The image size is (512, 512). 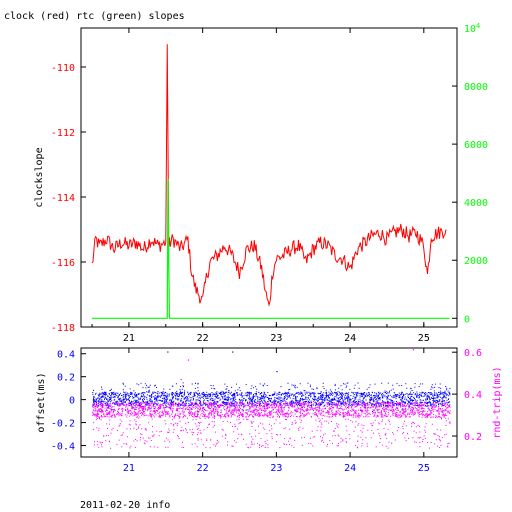 I want to click on bottom-x-tick-label: 22, so click(x=203, y=468).